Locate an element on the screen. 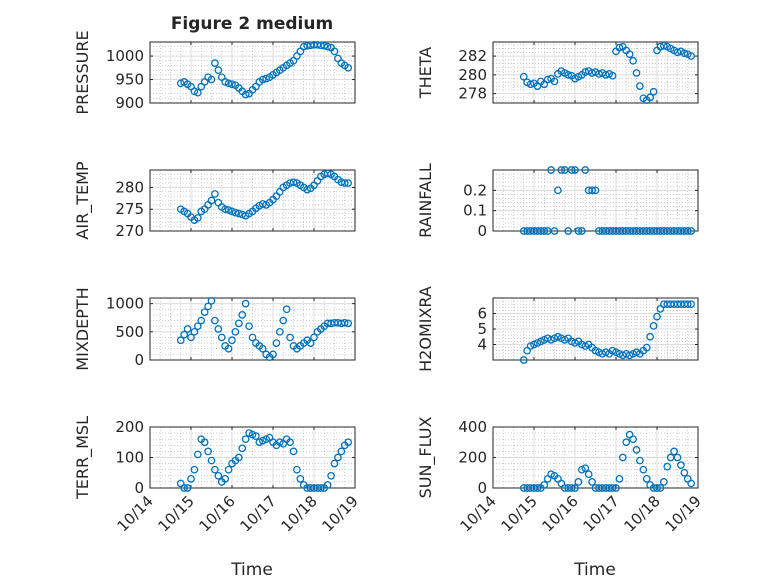 The image size is (778, 583). y-axis-label: AIR_TEMP is located at coordinates (83, 200).